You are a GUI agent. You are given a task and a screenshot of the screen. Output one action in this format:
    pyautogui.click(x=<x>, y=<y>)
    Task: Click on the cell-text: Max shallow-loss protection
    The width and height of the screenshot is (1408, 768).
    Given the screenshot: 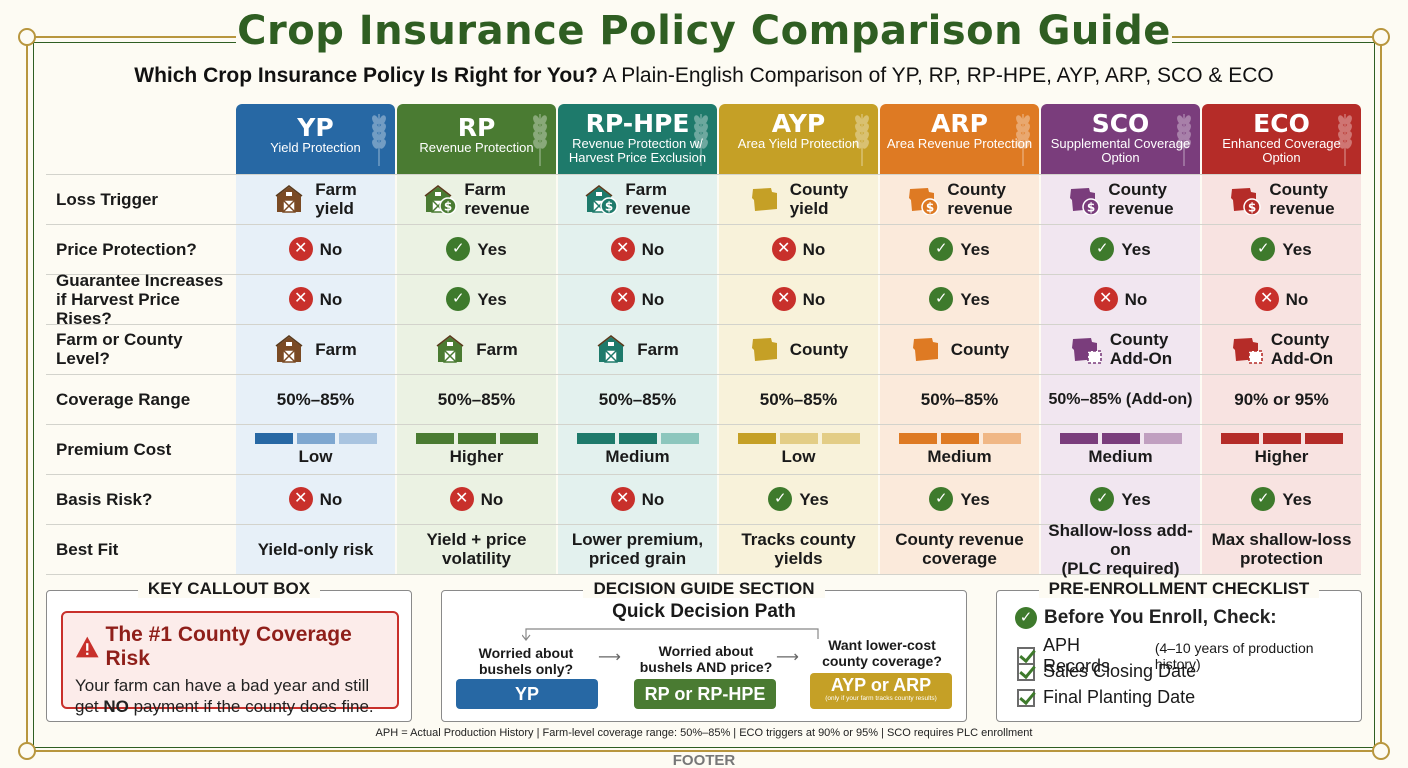 What is the action you would take?
    pyautogui.click(x=1281, y=549)
    